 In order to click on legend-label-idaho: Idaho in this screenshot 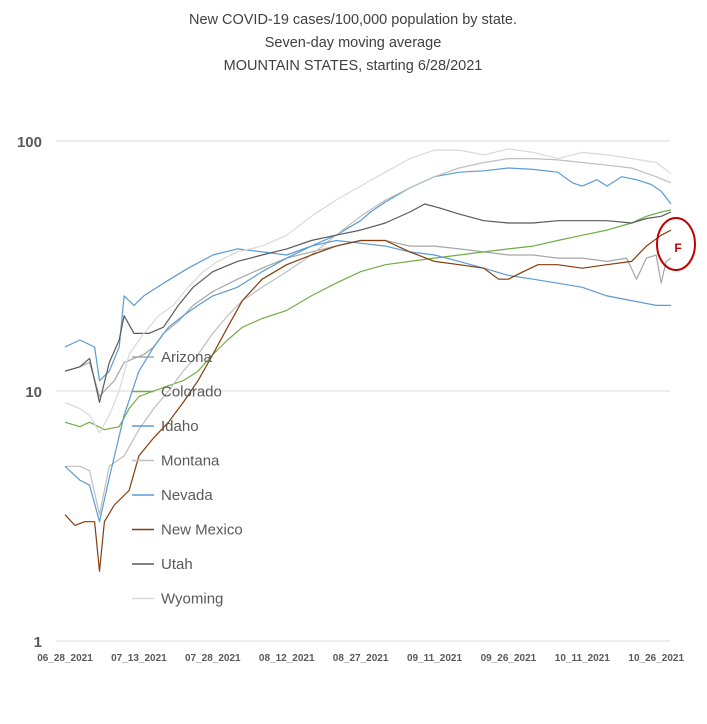, I will do `click(180, 426)`.